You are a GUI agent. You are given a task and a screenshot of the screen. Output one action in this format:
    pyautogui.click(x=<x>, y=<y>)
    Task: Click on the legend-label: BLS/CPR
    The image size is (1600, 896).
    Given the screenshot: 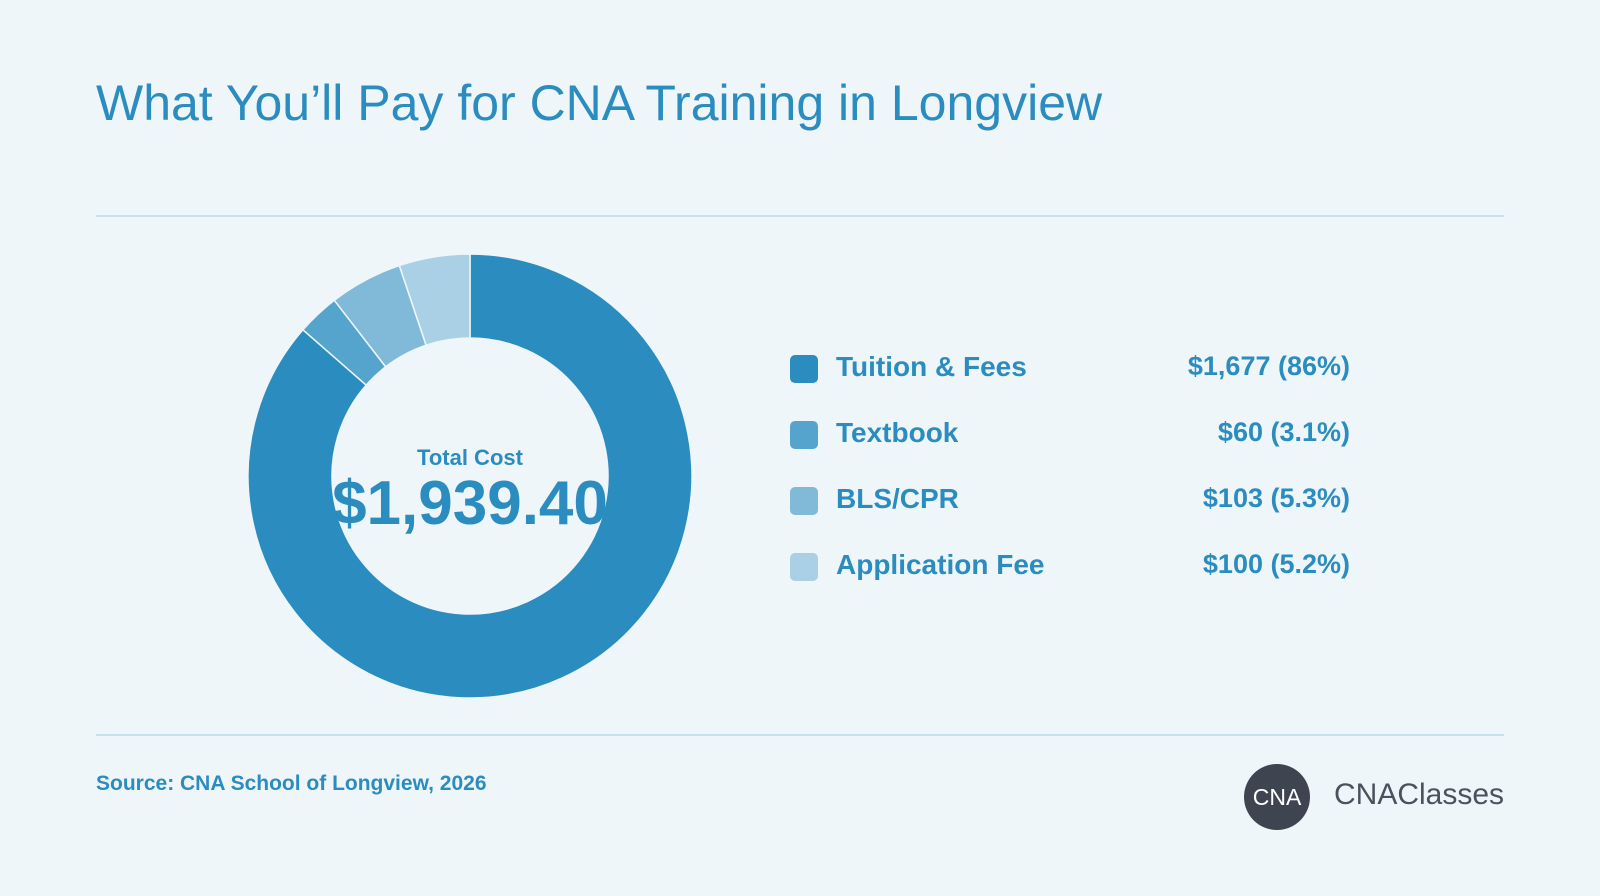 What is the action you would take?
    pyautogui.click(x=897, y=498)
    